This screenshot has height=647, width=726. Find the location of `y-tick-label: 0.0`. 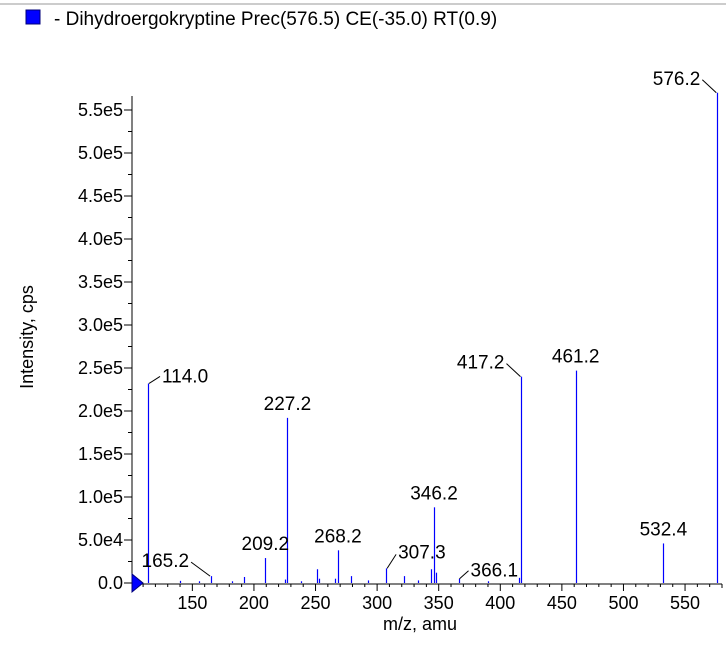

y-tick-label: 0.0 is located at coordinates (110, 583).